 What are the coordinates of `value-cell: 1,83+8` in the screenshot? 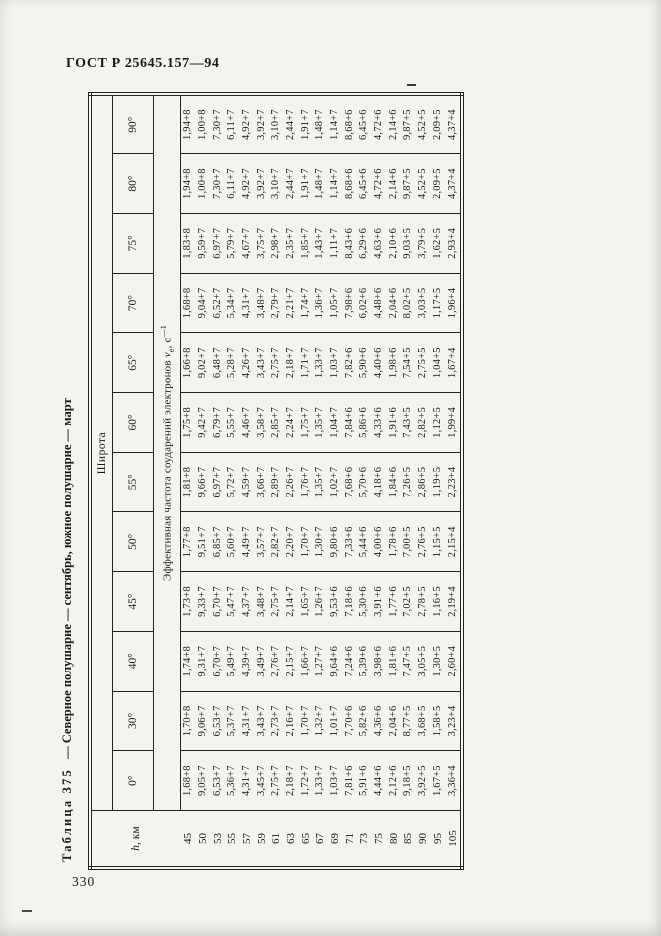 It's located at (188, 243).